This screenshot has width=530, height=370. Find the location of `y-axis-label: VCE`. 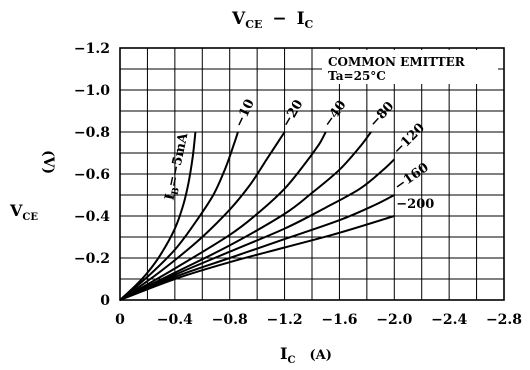

y-axis-label: VCE is located at coordinates (23, 212).